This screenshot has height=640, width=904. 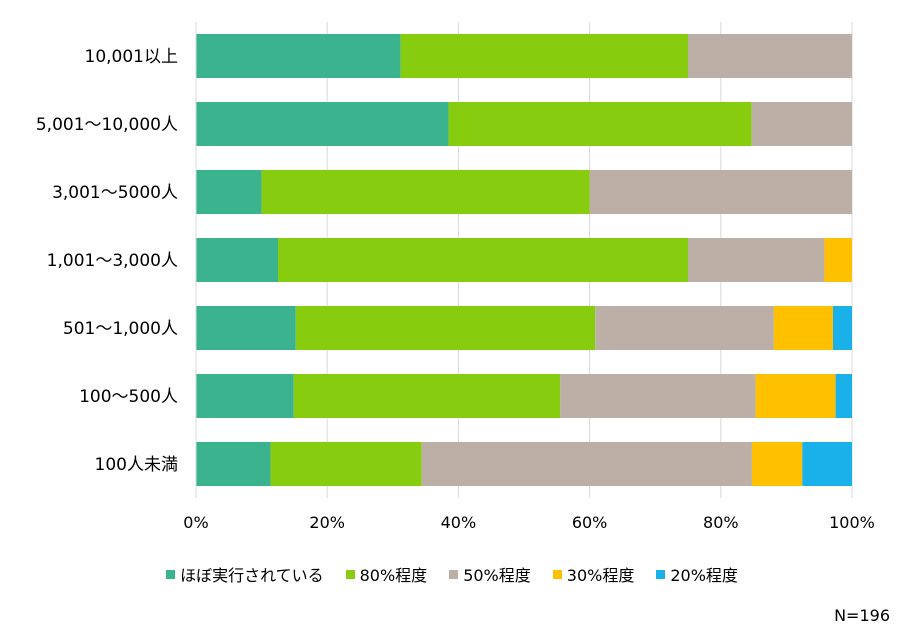 What do you see at coordinates (393, 575) in the screenshot?
I see `legend-label: 80%程度` at bounding box center [393, 575].